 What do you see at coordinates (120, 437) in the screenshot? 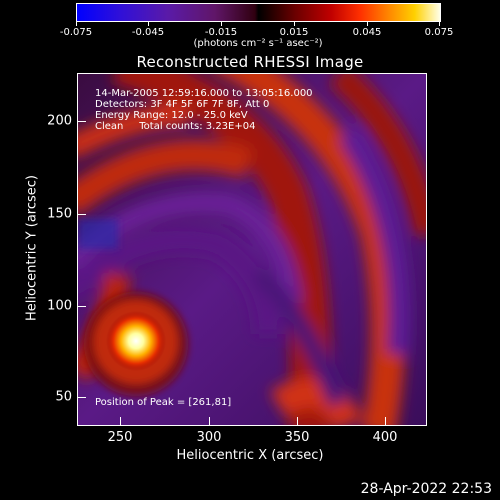
I see `x-tick-label: 250` at bounding box center [120, 437].